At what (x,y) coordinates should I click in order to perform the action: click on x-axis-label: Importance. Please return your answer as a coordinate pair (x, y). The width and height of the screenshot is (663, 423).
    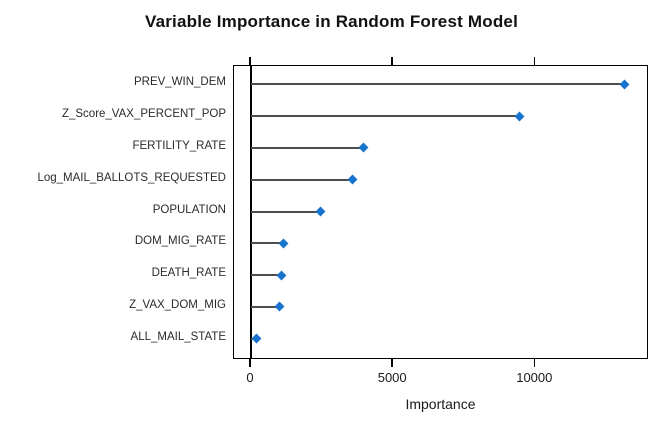
    Looking at the image, I should click on (440, 404).